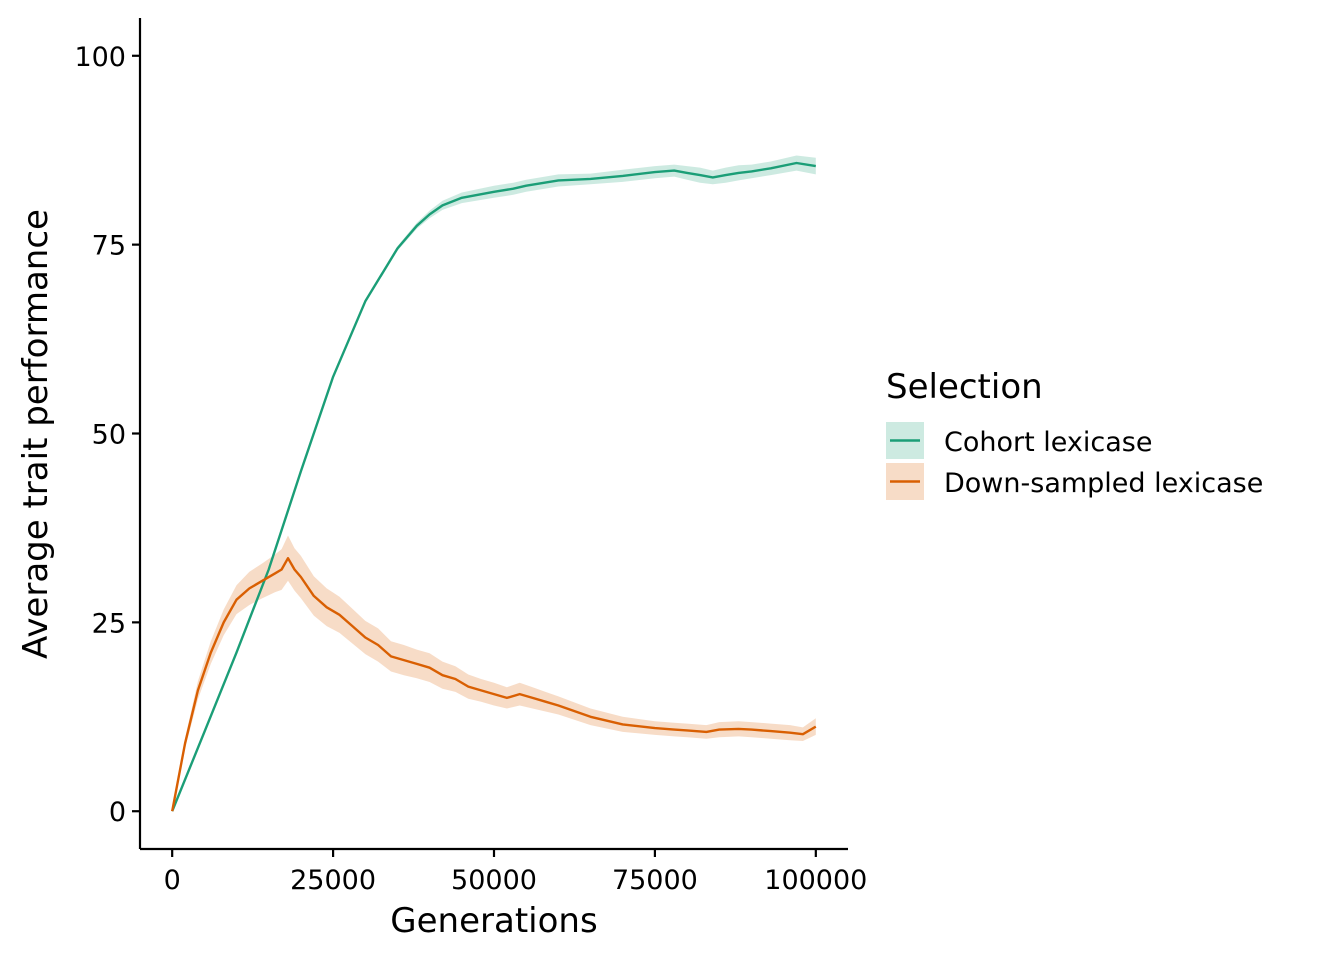 This screenshot has width=1344, height=960. What do you see at coordinates (100, 57) in the screenshot?
I see `y-tick-label: 100` at bounding box center [100, 57].